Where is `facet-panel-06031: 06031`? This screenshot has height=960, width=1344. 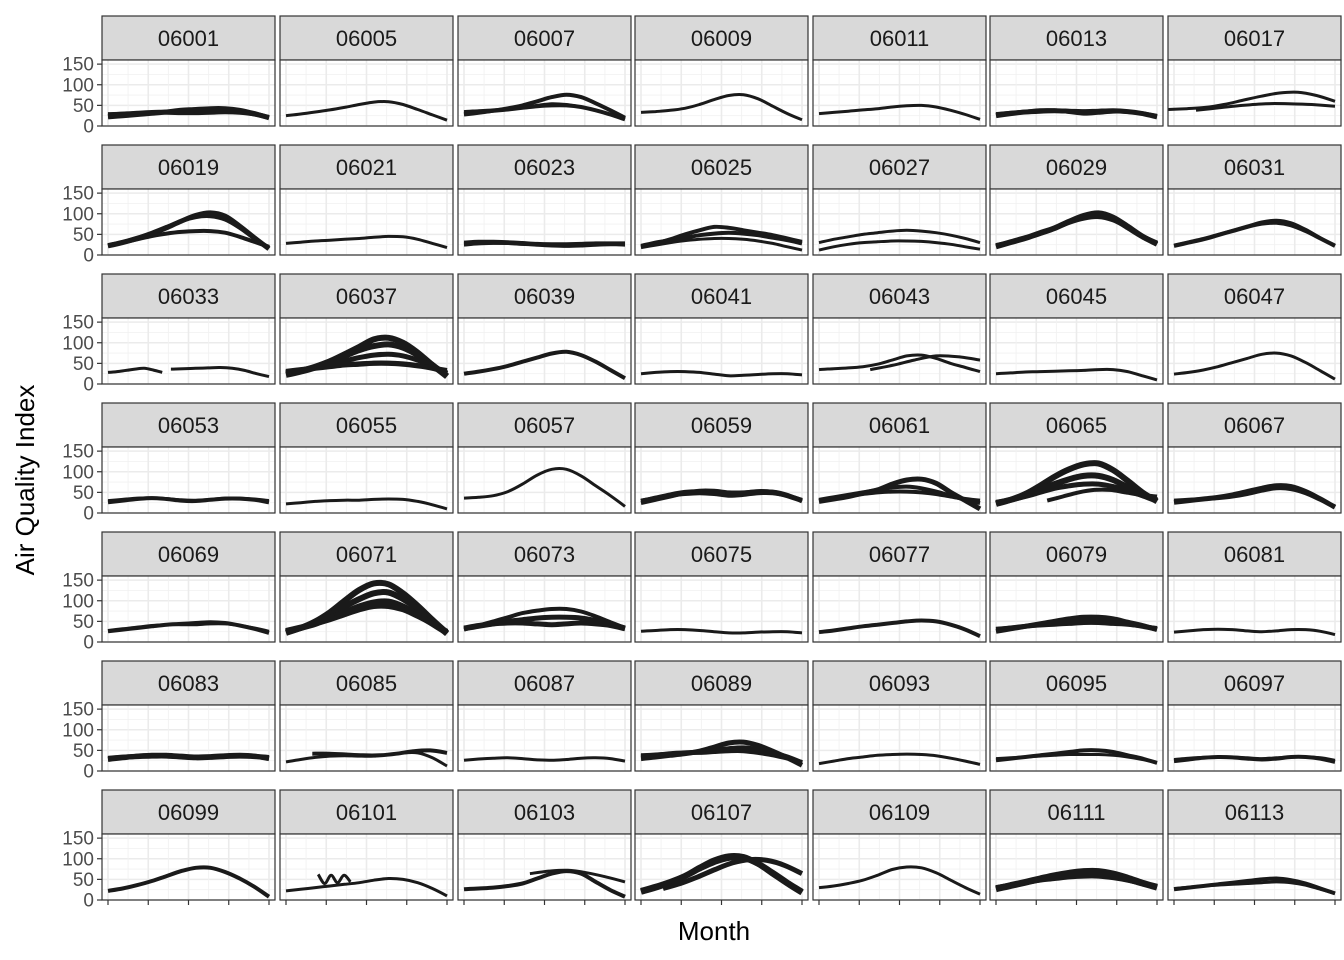
facet-panel-06031: 06031 is located at coordinates (1254, 200).